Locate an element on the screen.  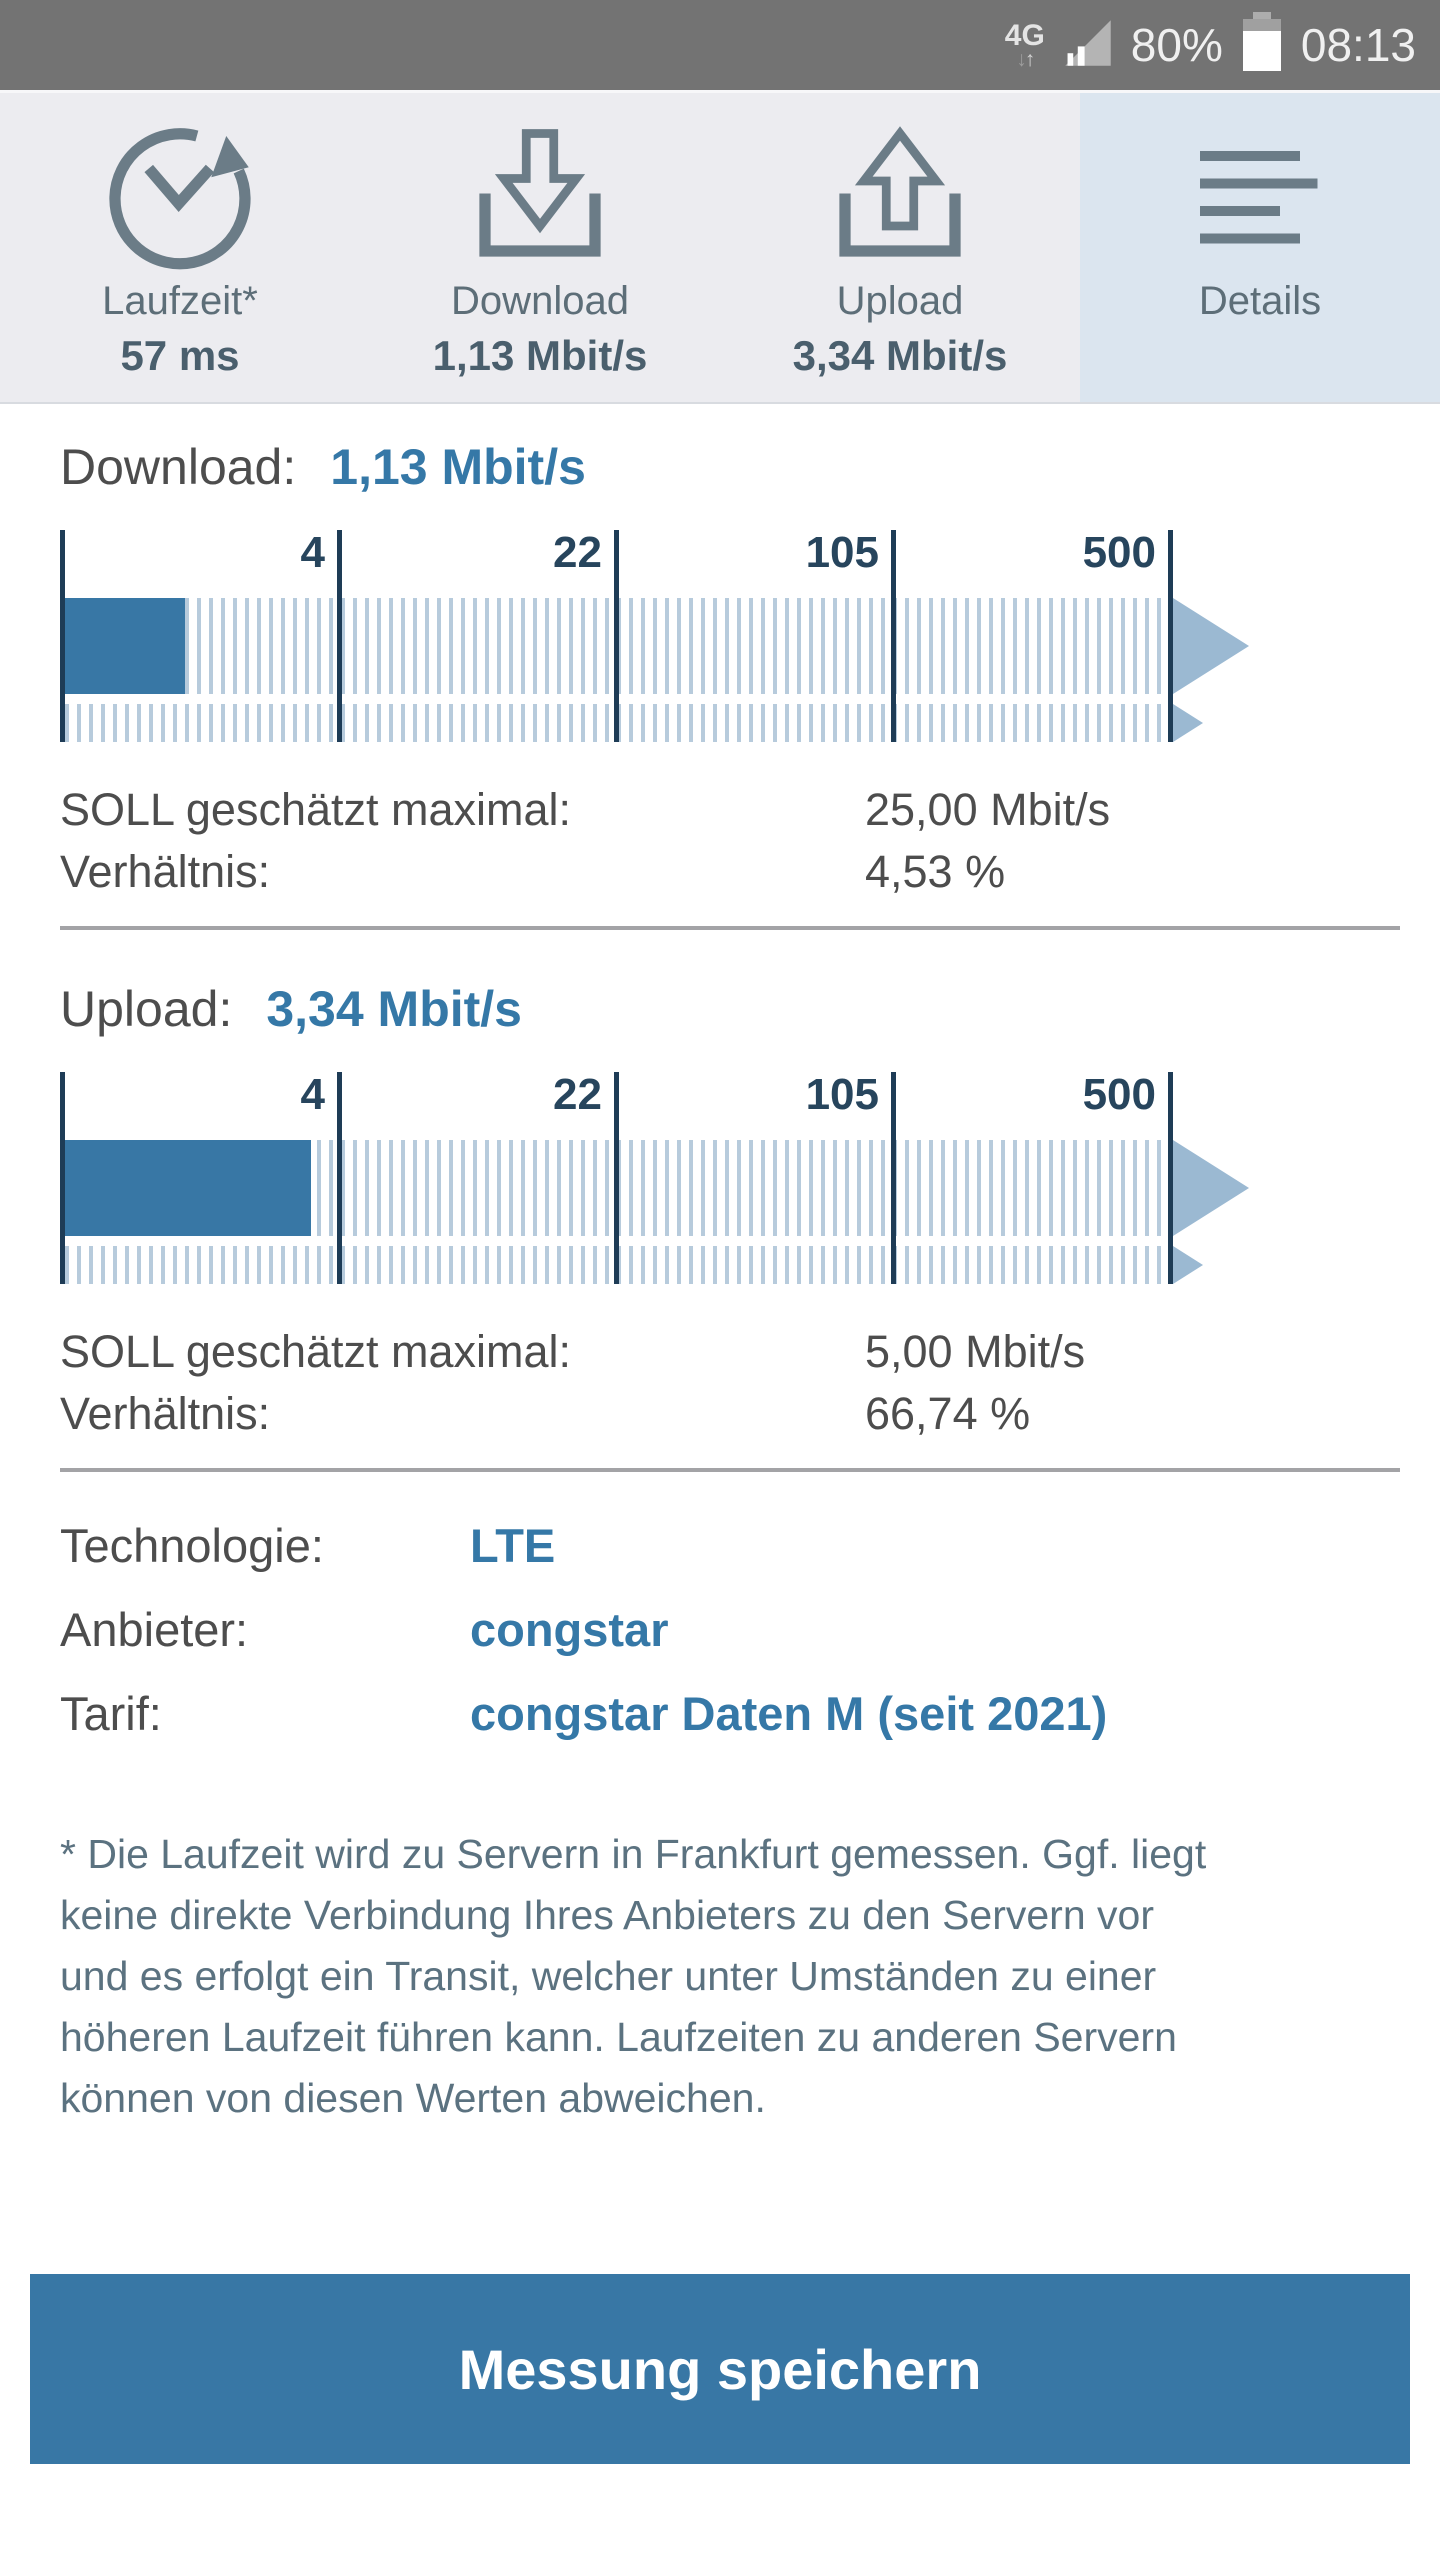
timer-arrow-icon is located at coordinates (180, 196).